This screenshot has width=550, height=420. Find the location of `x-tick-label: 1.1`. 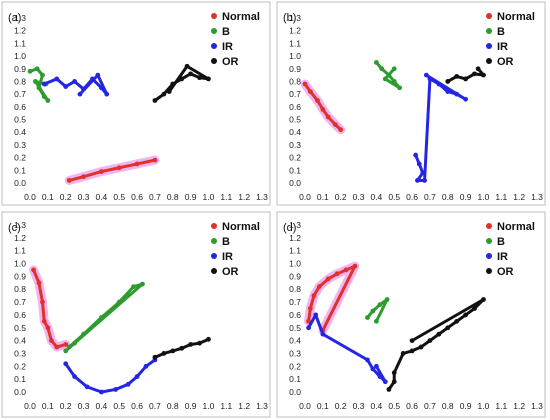

x-tick-label: 1.1 is located at coordinates (501, 197).